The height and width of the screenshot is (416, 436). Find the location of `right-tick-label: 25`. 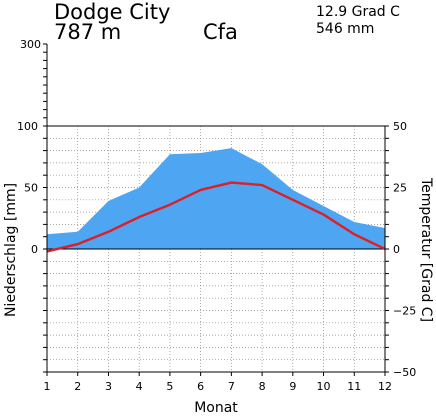

right-tick-label: 25 is located at coordinates (400, 188).